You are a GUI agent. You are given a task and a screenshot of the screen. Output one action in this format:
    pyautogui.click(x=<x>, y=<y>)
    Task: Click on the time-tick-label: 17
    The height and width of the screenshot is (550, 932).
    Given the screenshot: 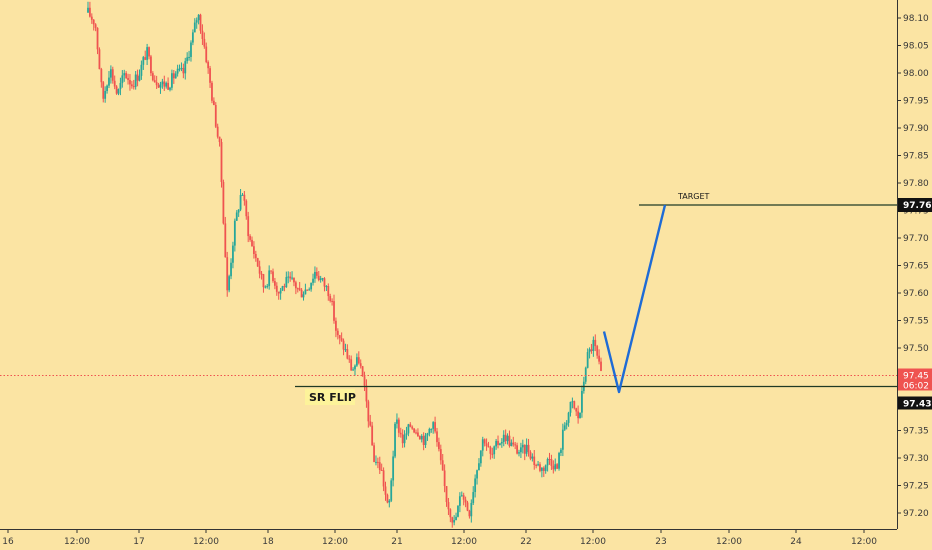 What is the action you would take?
    pyautogui.click(x=138, y=542)
    